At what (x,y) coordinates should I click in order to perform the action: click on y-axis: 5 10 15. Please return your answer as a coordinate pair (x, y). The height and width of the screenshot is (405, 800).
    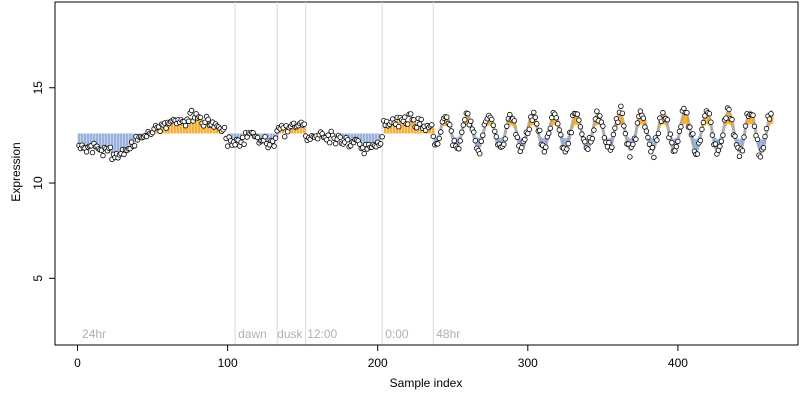
    Looking at the image, I should click on (43, 181).